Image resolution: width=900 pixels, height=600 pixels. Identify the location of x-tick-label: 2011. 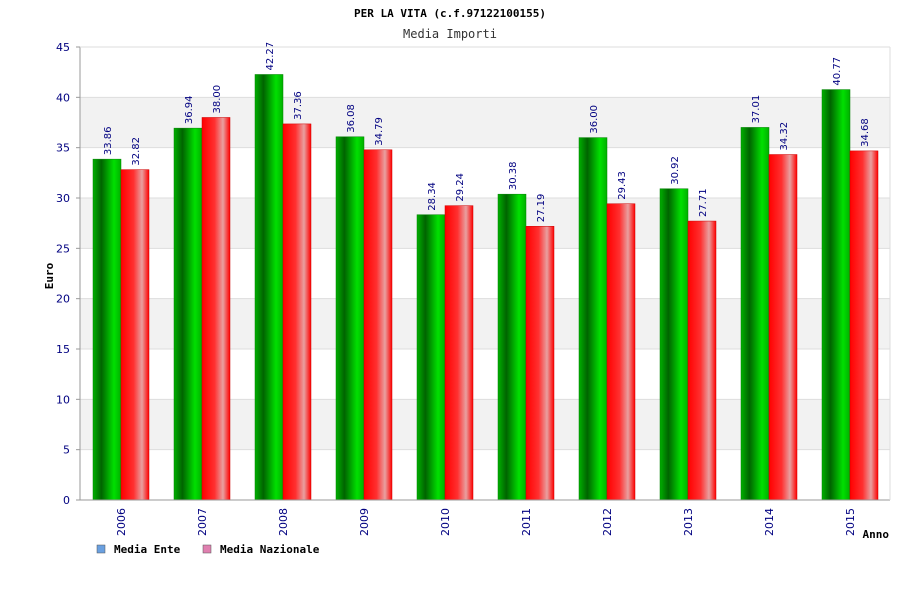
(526, 522).